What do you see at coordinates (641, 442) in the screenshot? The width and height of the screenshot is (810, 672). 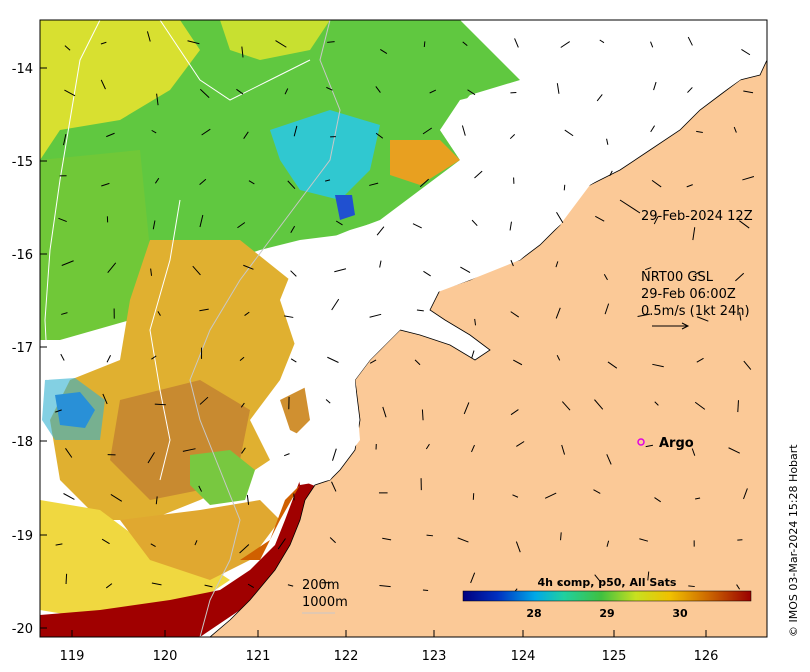 I see `argo-marker` at bounding box center [641, 442].